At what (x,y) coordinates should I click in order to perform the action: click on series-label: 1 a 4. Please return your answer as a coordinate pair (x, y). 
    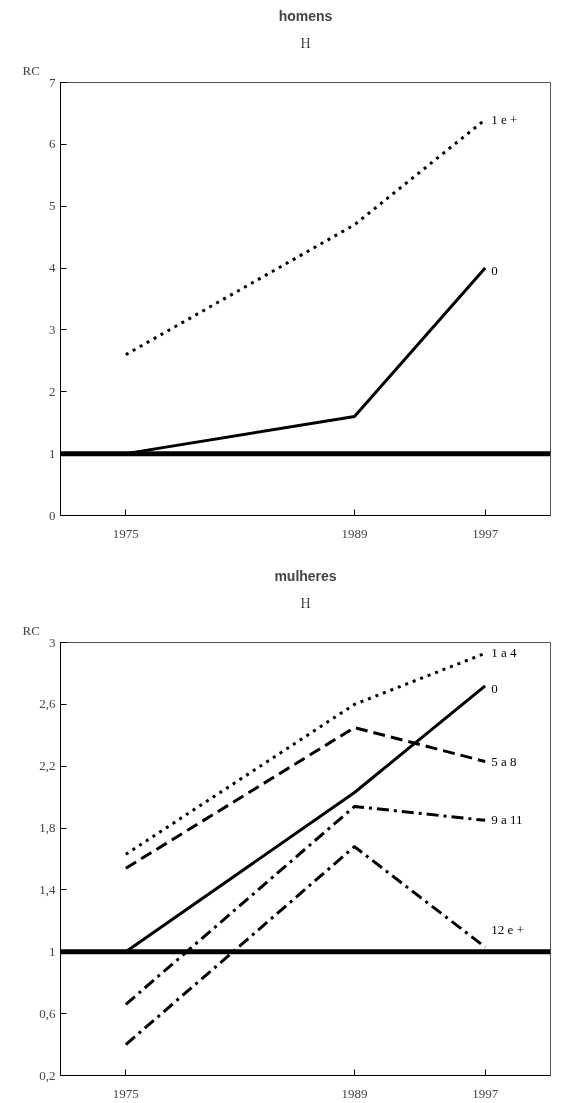
    Looking at the image, I should click on (504, 653).